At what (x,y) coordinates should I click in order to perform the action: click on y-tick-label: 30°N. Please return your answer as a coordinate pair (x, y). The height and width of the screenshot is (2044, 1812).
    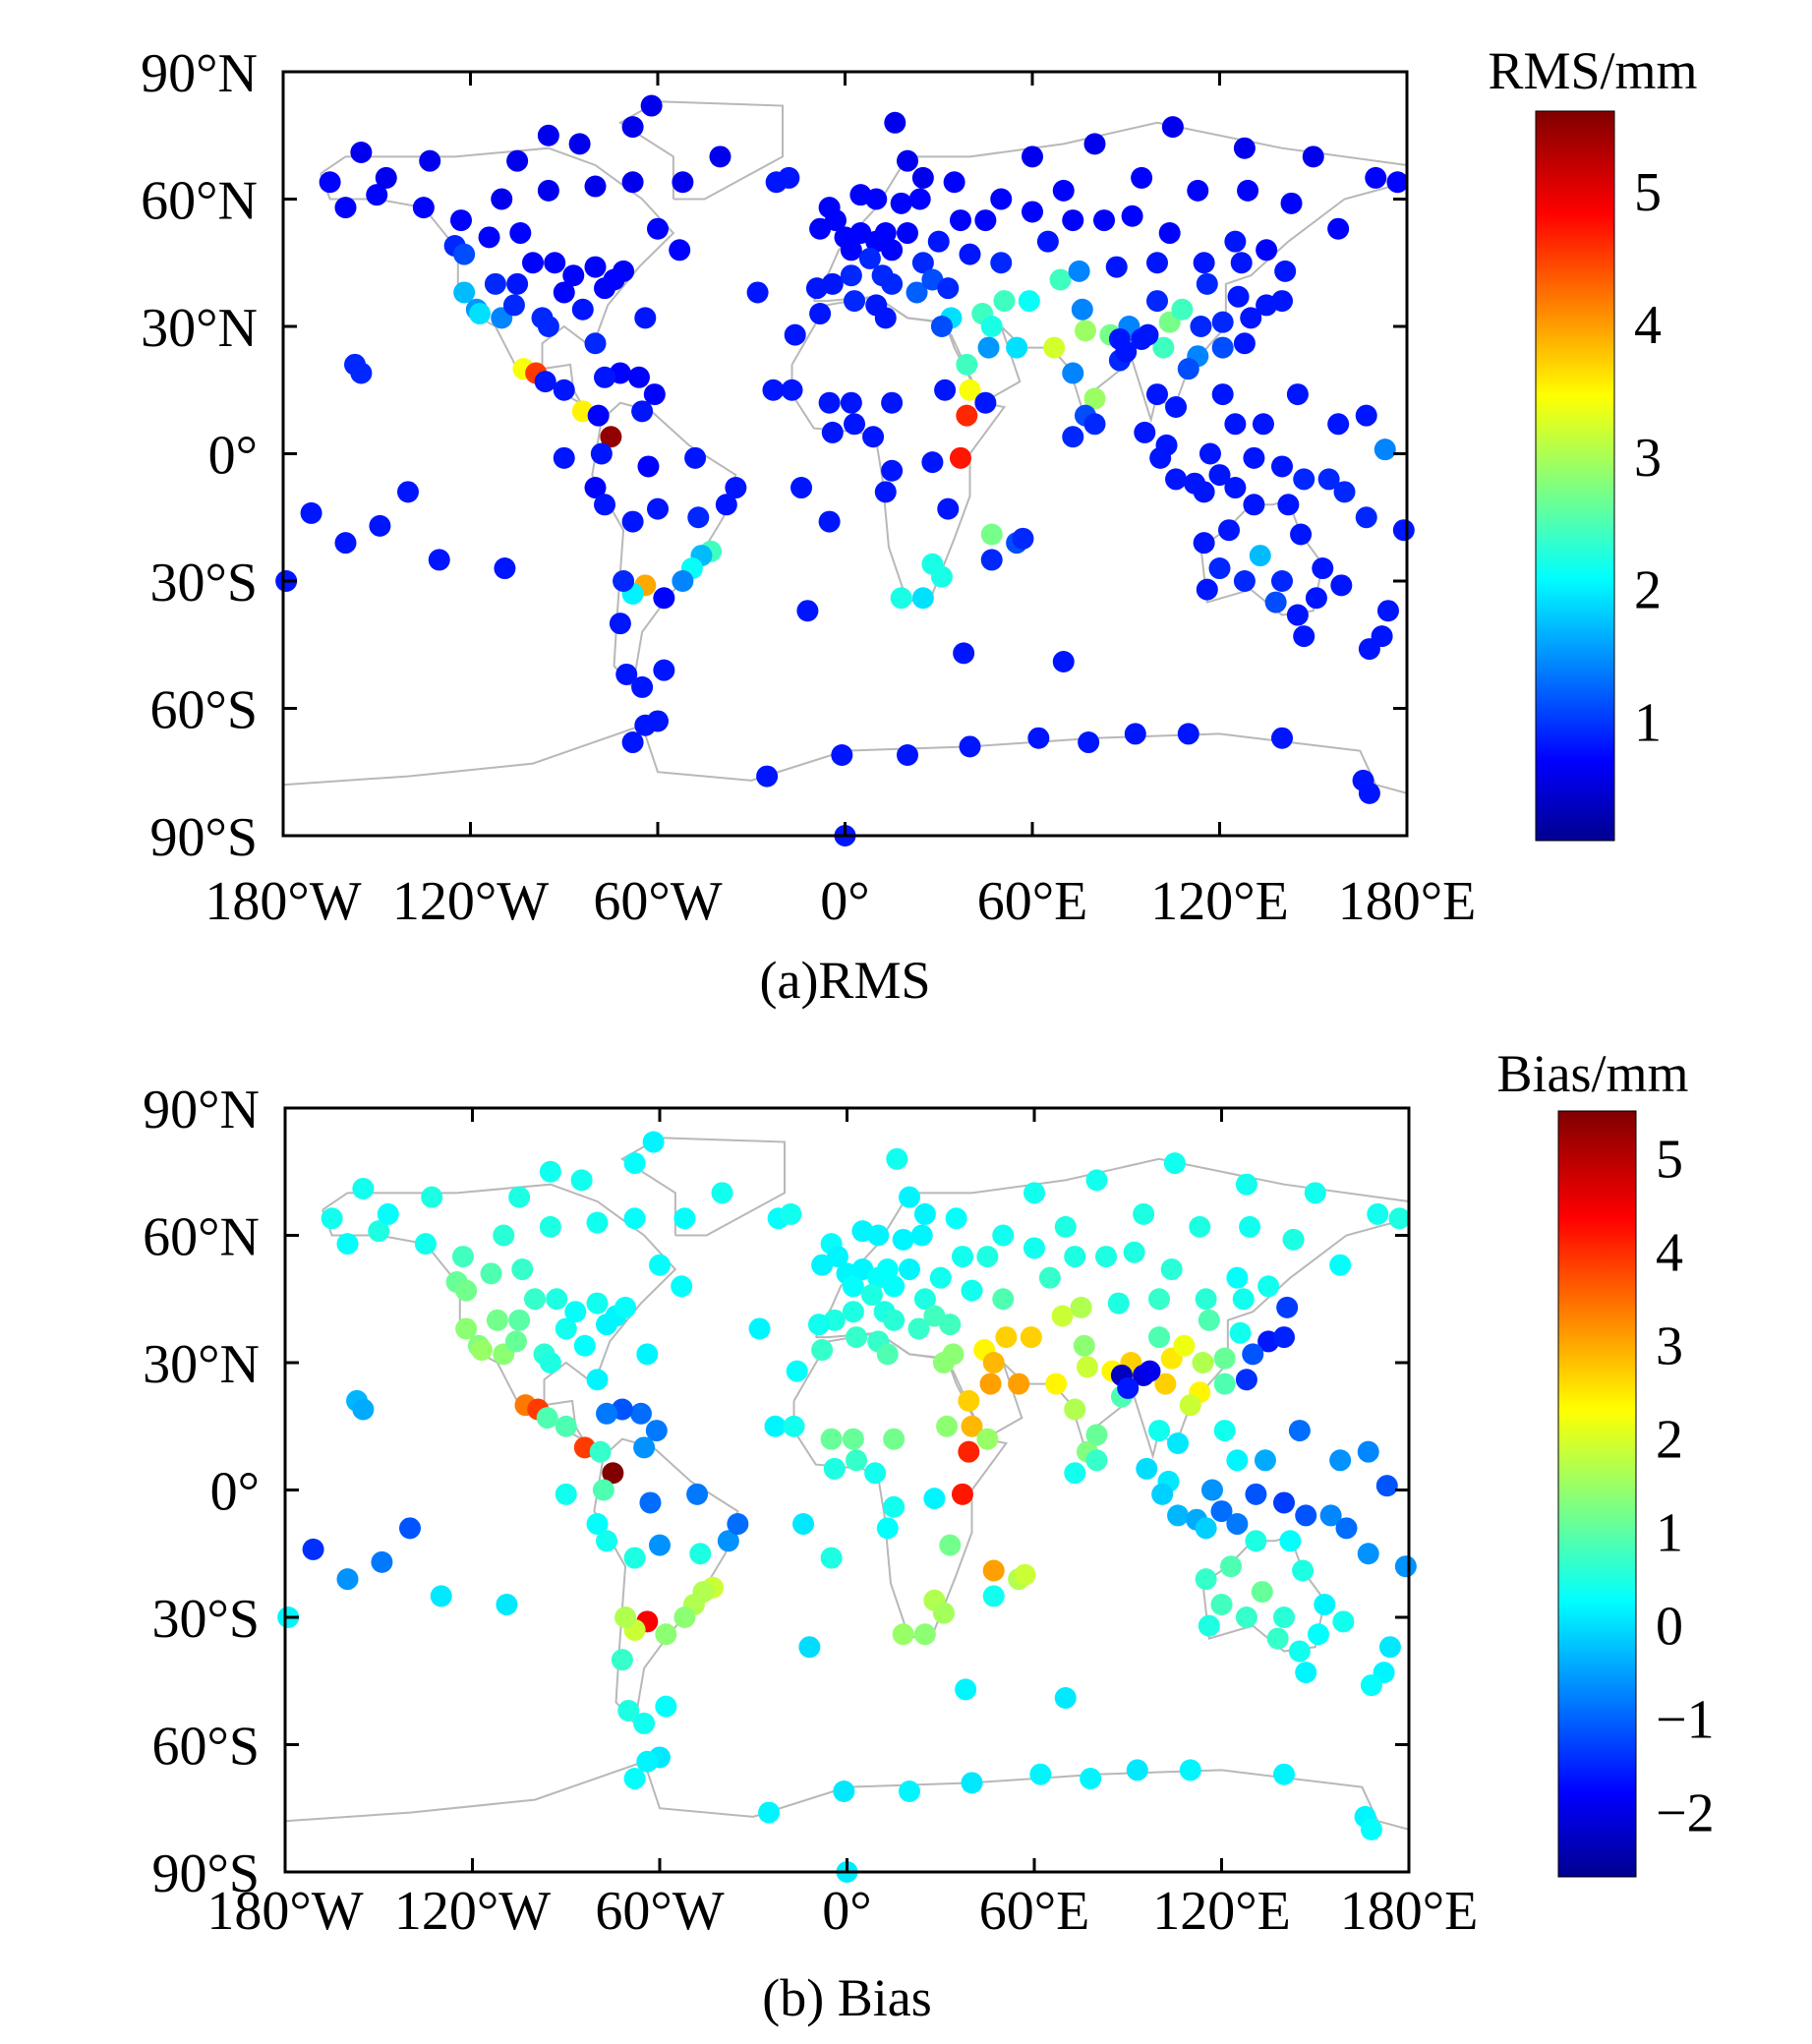
    Looking at the image, I should click on (201, 1364).